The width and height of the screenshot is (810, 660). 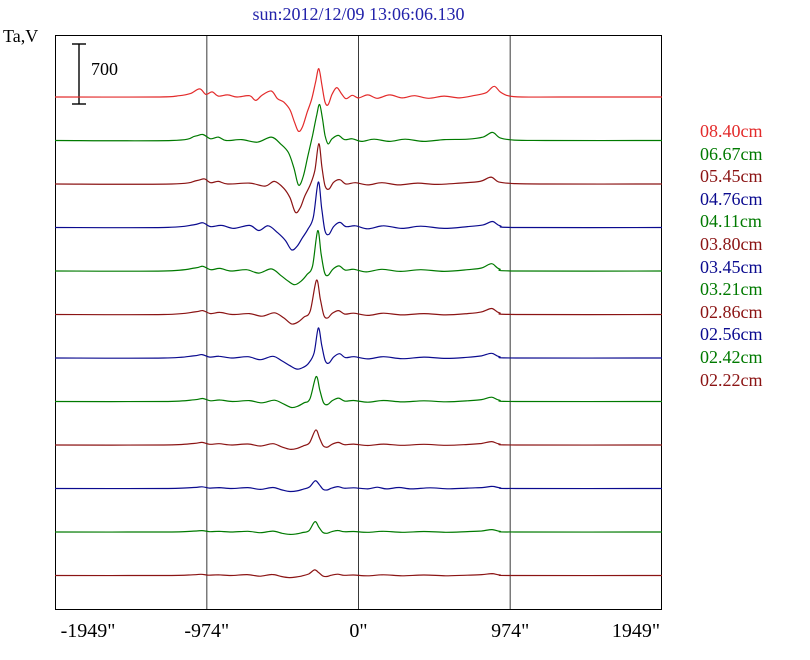 What do you see at coordinates (358, 100) in the screenshot?
I see `trace-08.40cm` at bounding box center [358, 100].